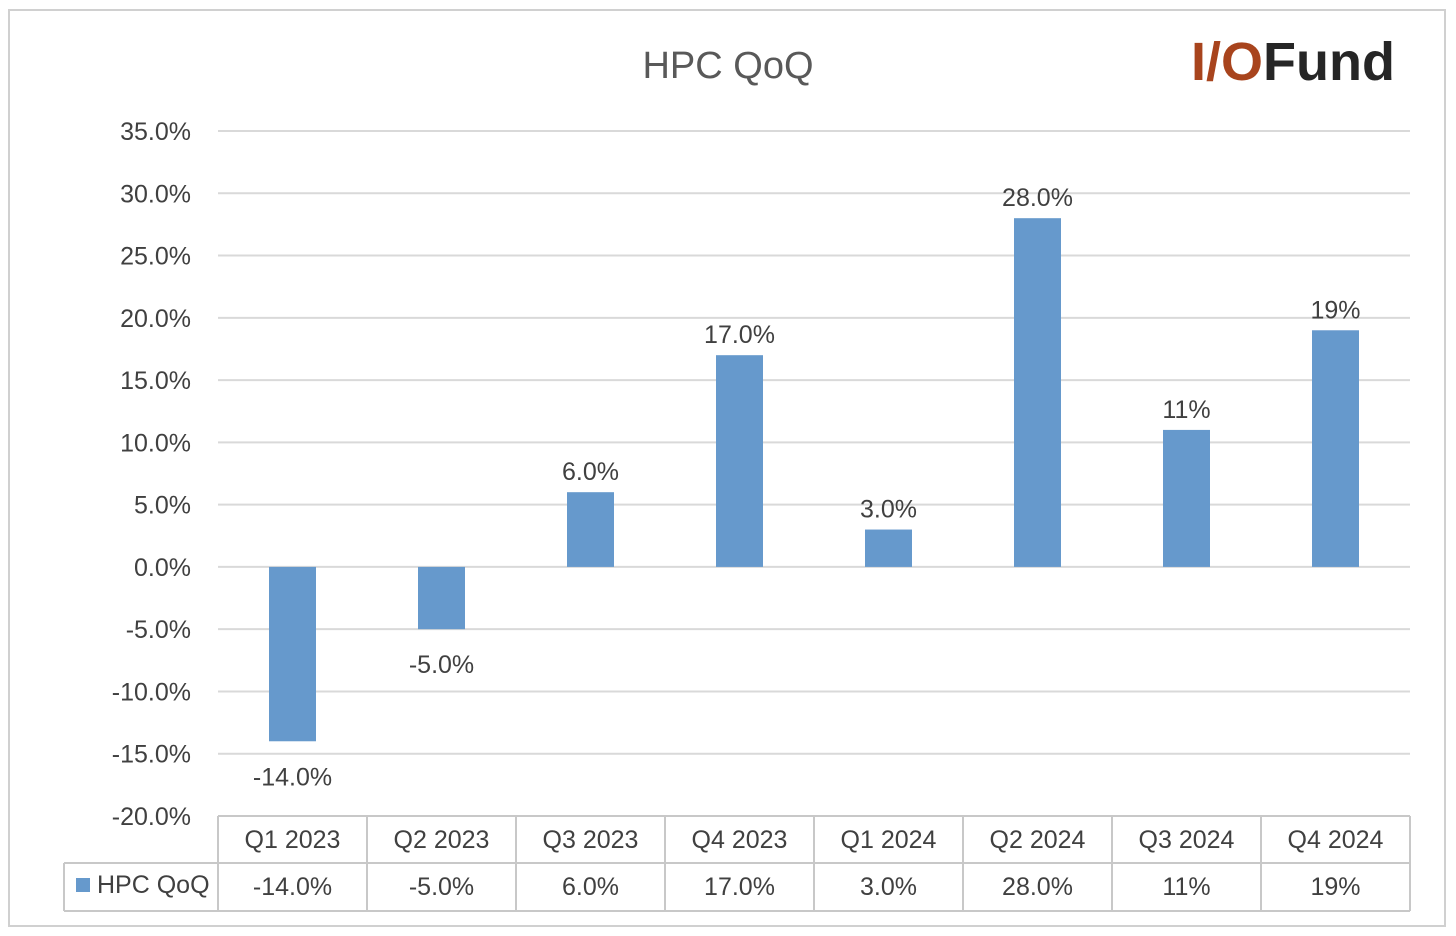 The height and width of the screenshot is (936, 1456). What do you see at coordinates (153, 885) in the screenshot?
I see `legend-series-name: HPC QoQ` at bounding box center [153, 885].